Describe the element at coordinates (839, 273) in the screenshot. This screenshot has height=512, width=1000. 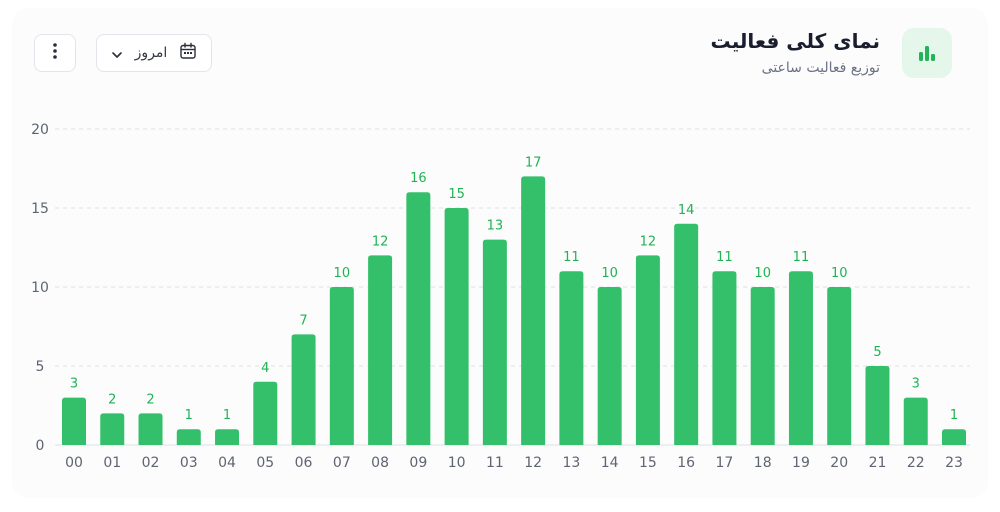
I see `data-label-20: 10` at that location.